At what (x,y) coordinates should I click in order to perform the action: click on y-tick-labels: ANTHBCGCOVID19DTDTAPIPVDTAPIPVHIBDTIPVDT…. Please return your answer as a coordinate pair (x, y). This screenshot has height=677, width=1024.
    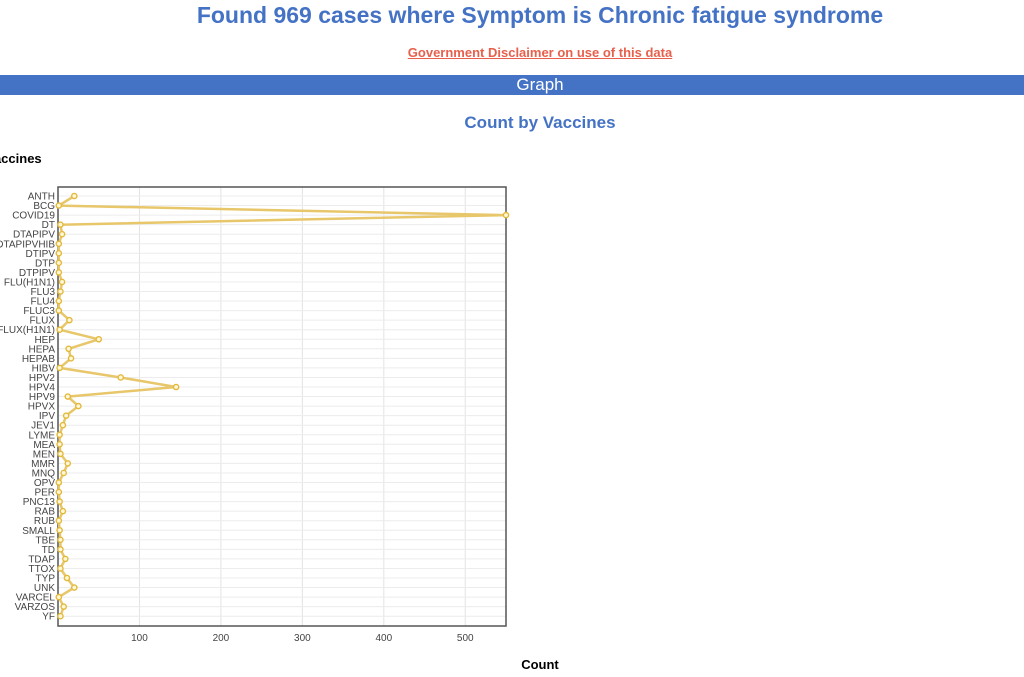
    Looking at the image, I should click on (27, 407).